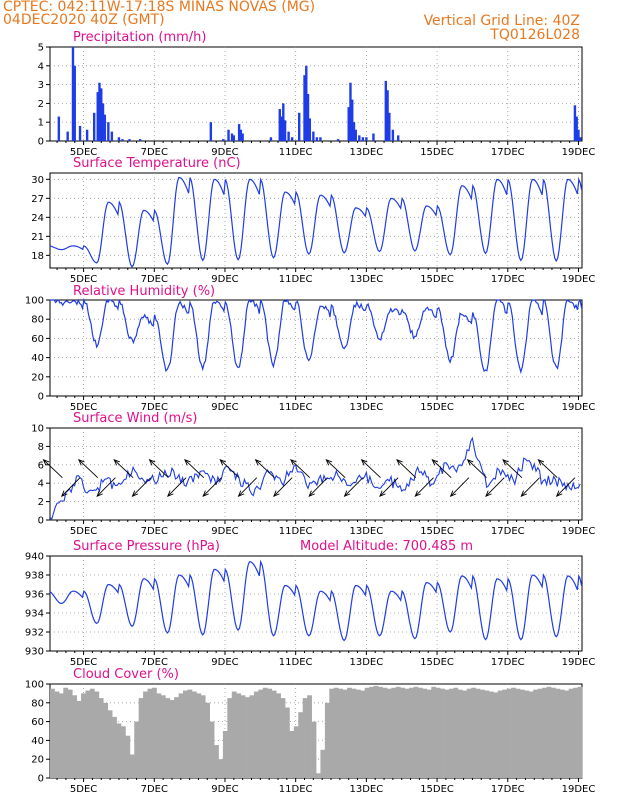  Describe the element at coordinates (41, 521) in the screenshot. I see `y-tick-label: 0` at that location.